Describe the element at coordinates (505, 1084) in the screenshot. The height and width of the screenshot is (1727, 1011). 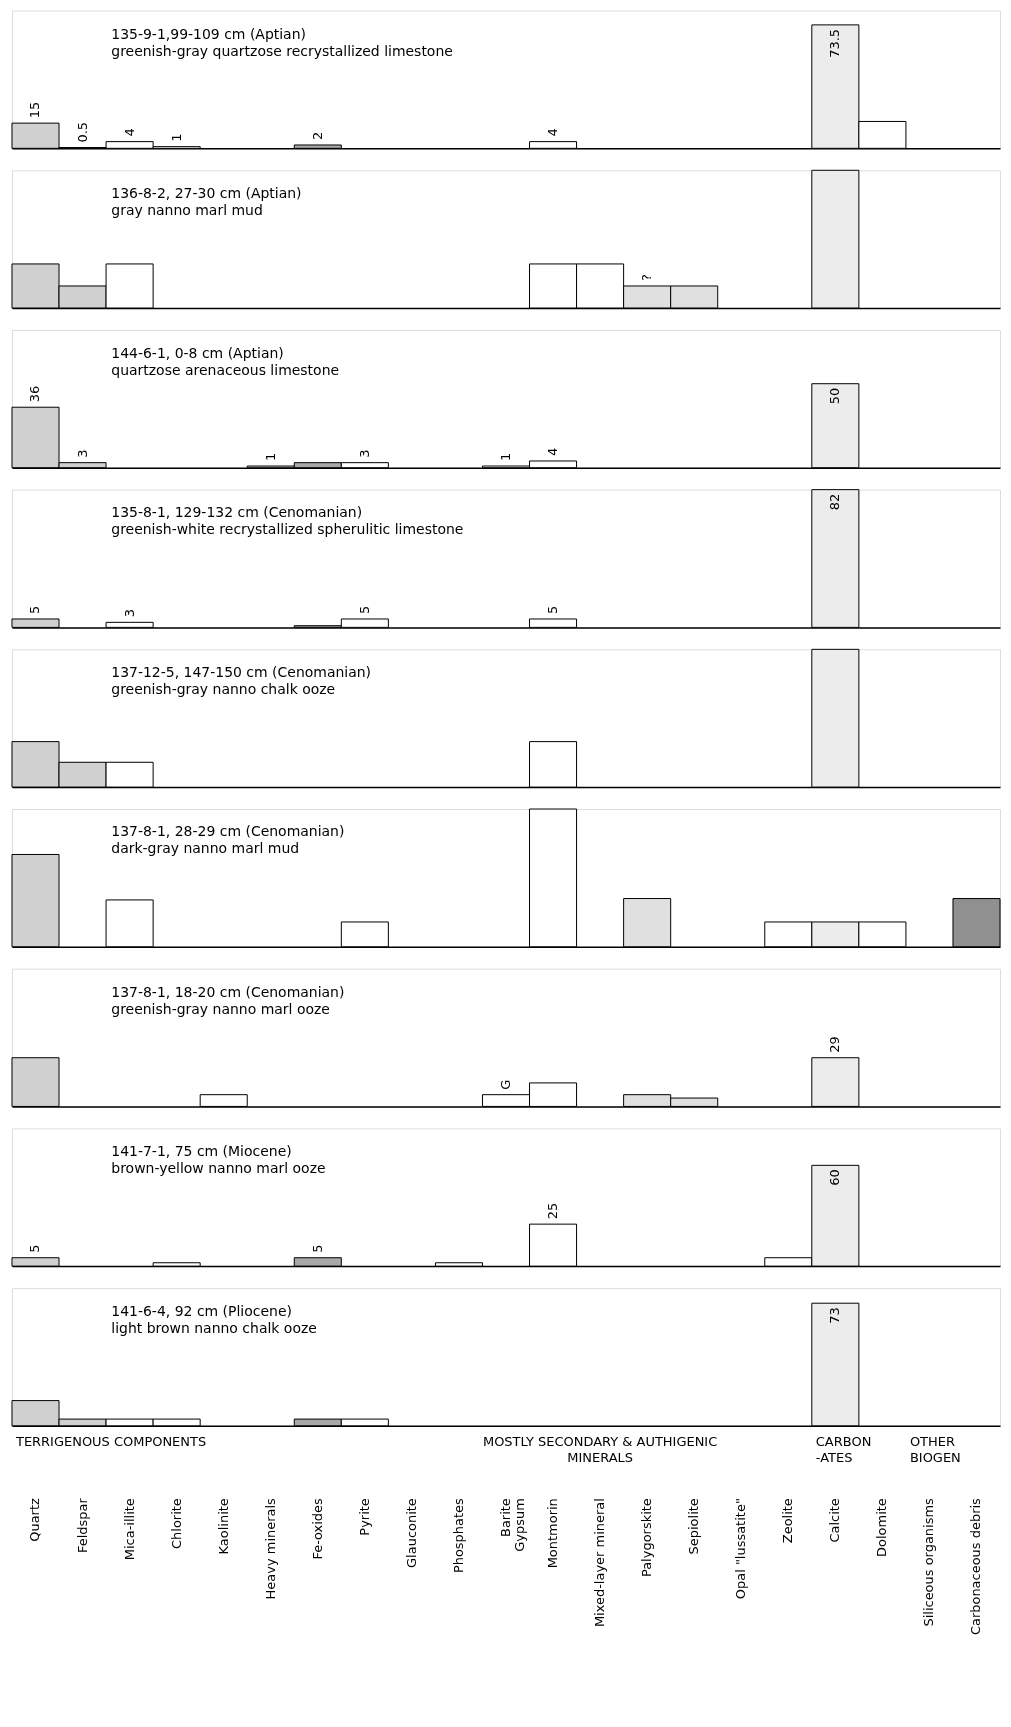
I see `annotation: G` at that location.